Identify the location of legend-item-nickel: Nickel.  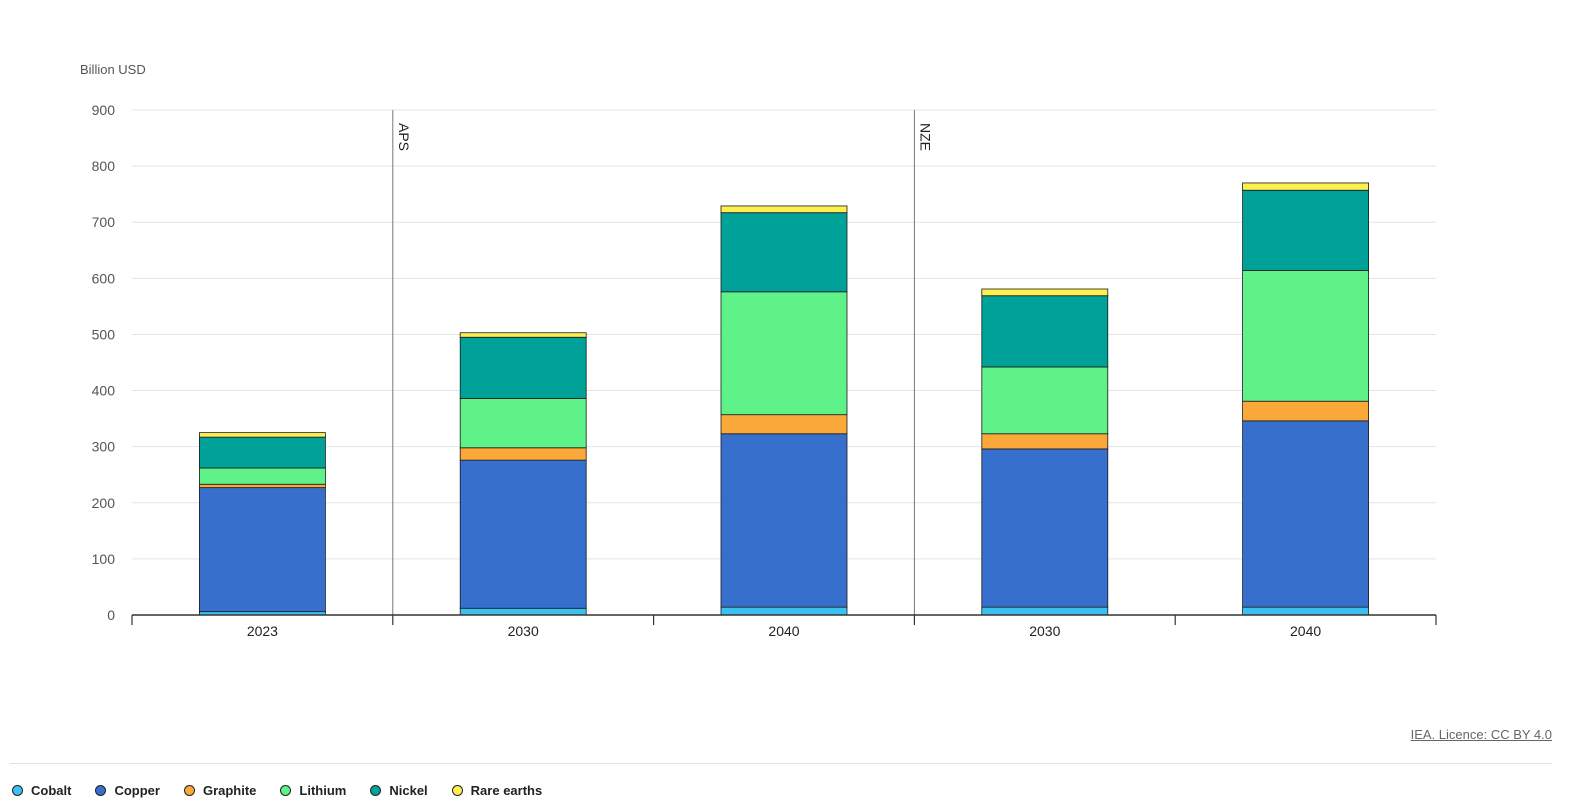
(399, 790).